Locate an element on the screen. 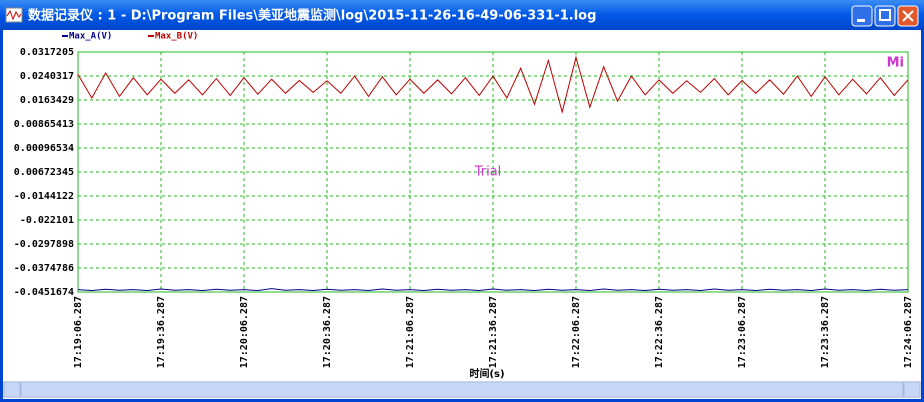 This screenshot has width=924, height=402. y-tick-label: 0.0317205 is located at coordinates (47, 52).